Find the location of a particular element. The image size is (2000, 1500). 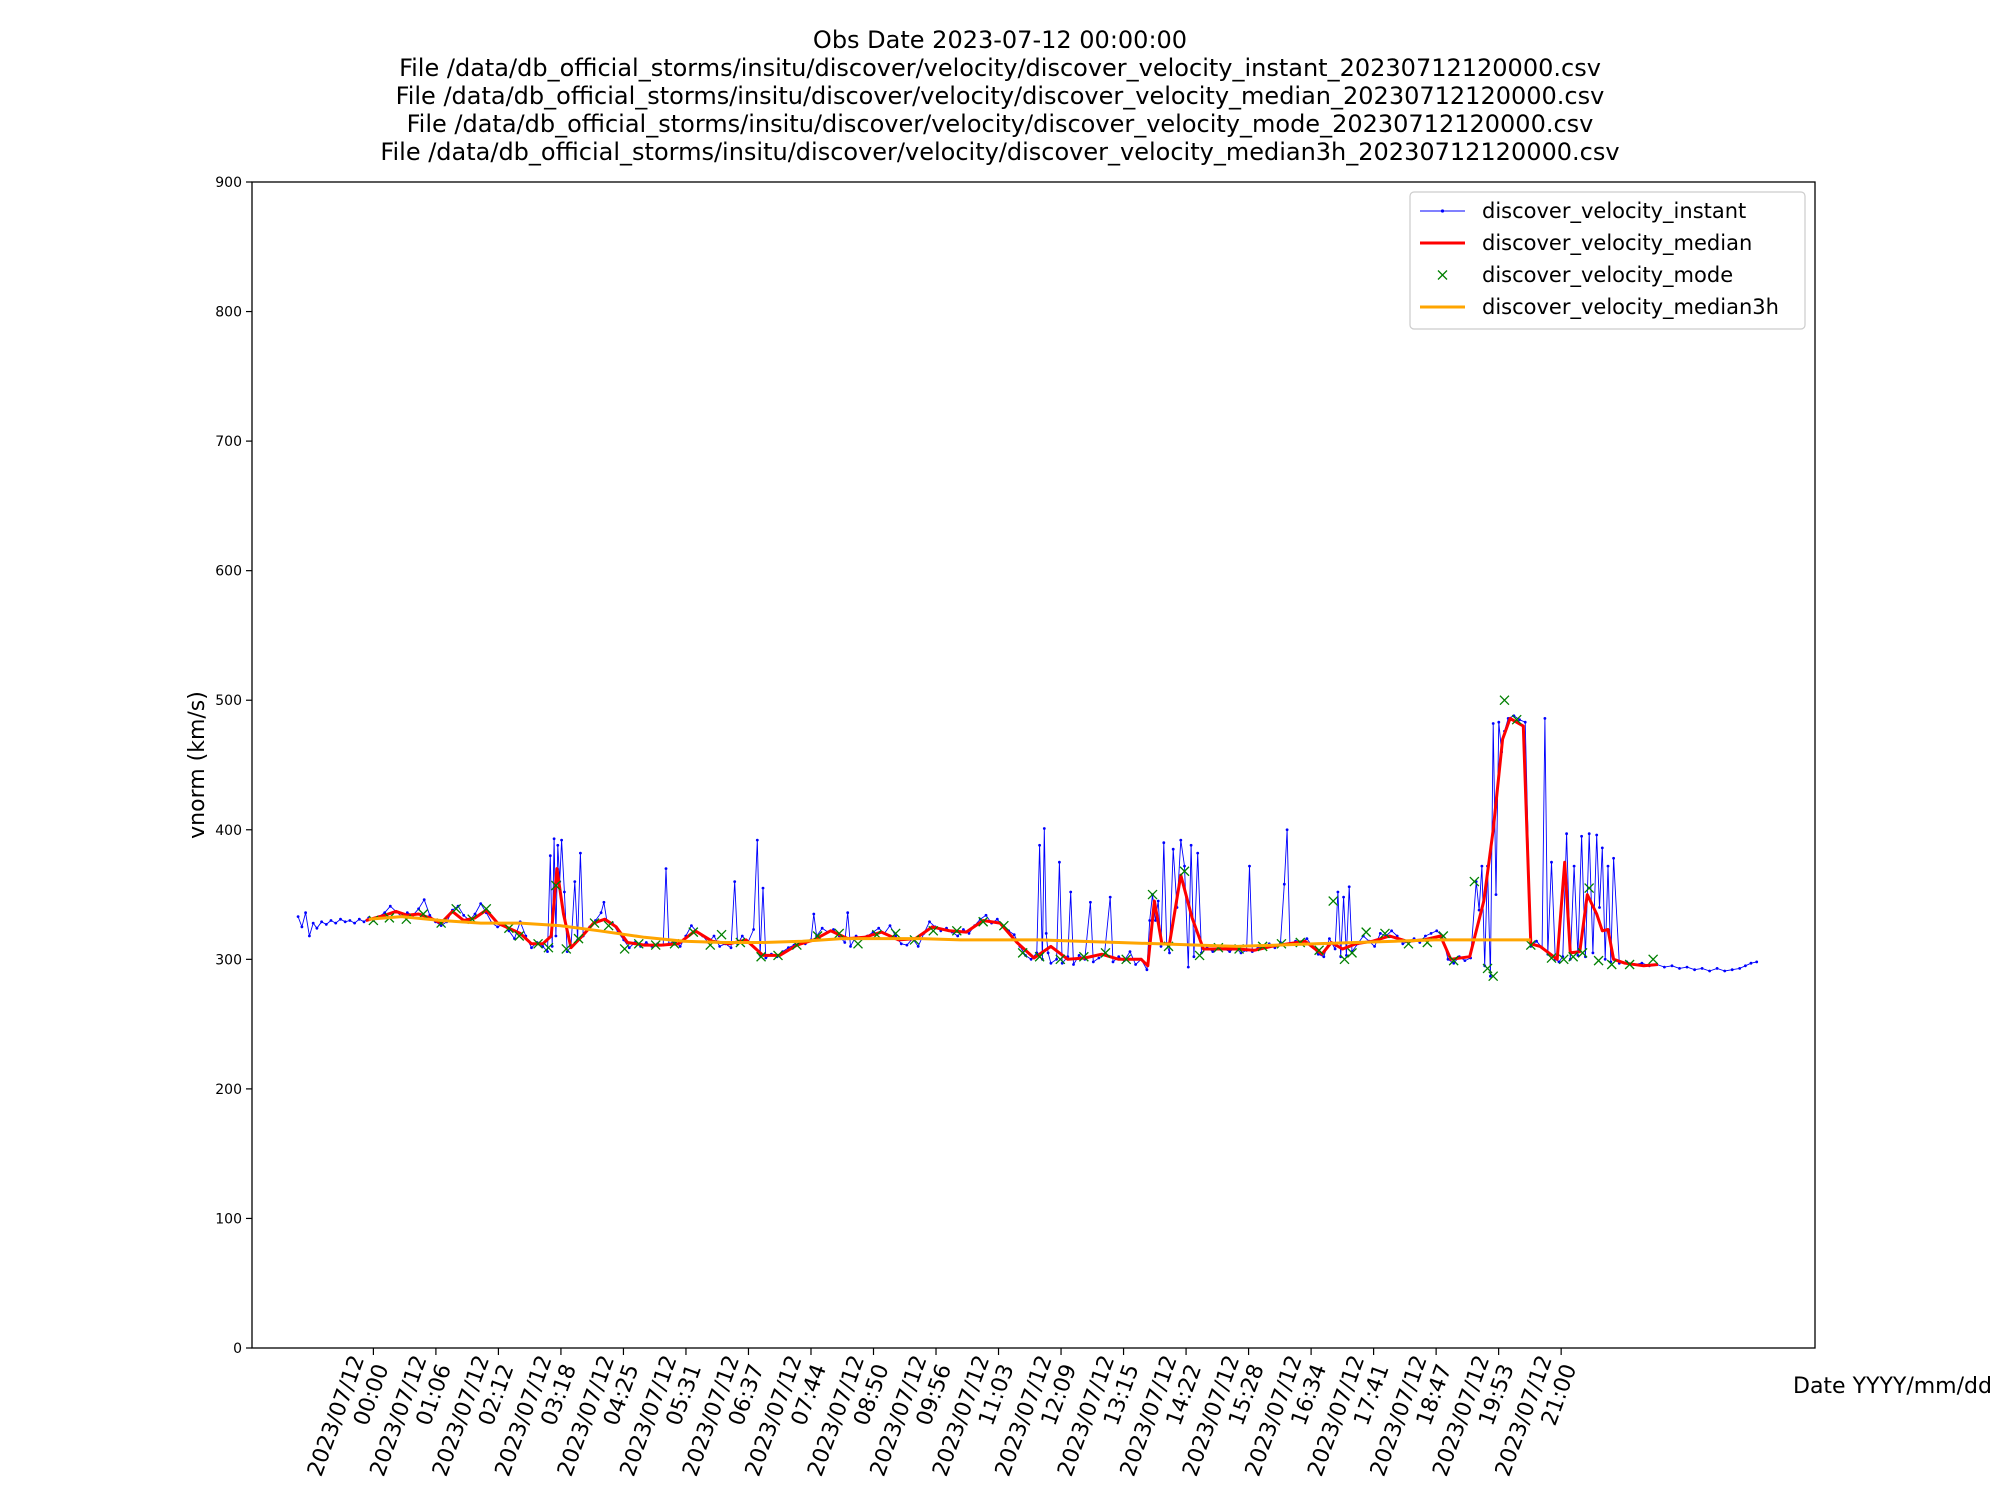

y-tick-label: 800 is located at coordinates (228, 313).